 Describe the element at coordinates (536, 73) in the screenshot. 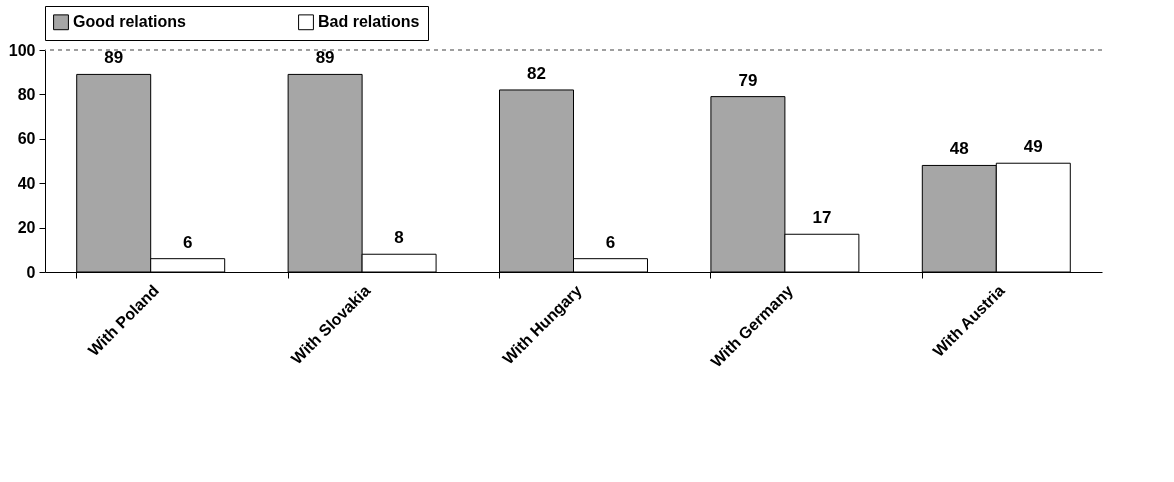

I see `data-label: 82` at that location.